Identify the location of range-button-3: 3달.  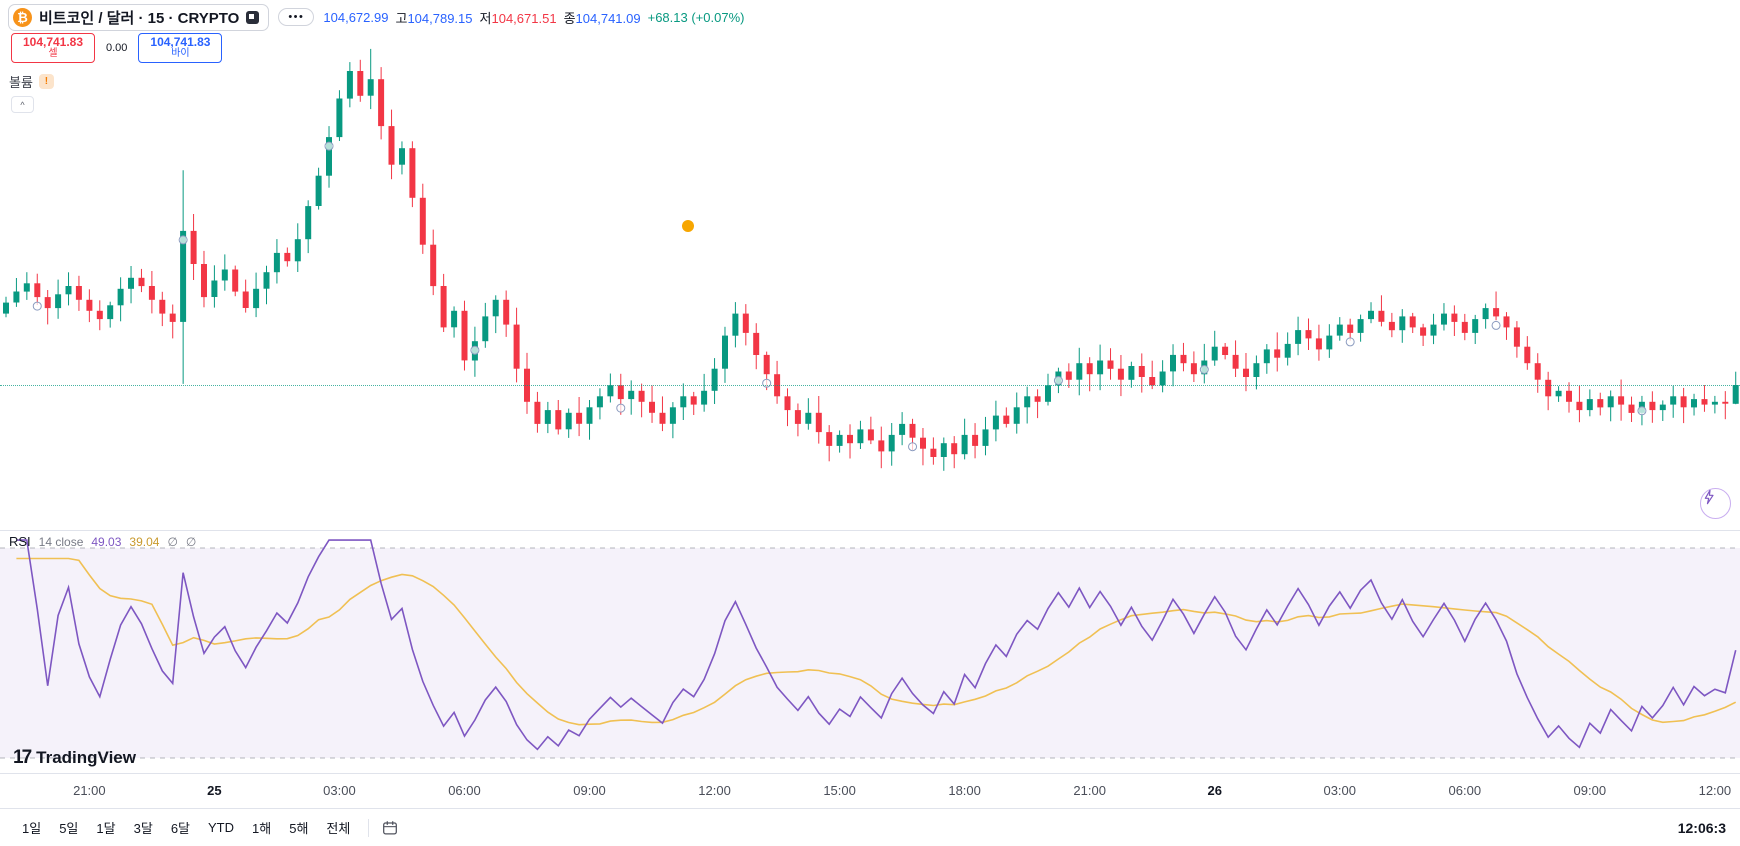
(143, 827).